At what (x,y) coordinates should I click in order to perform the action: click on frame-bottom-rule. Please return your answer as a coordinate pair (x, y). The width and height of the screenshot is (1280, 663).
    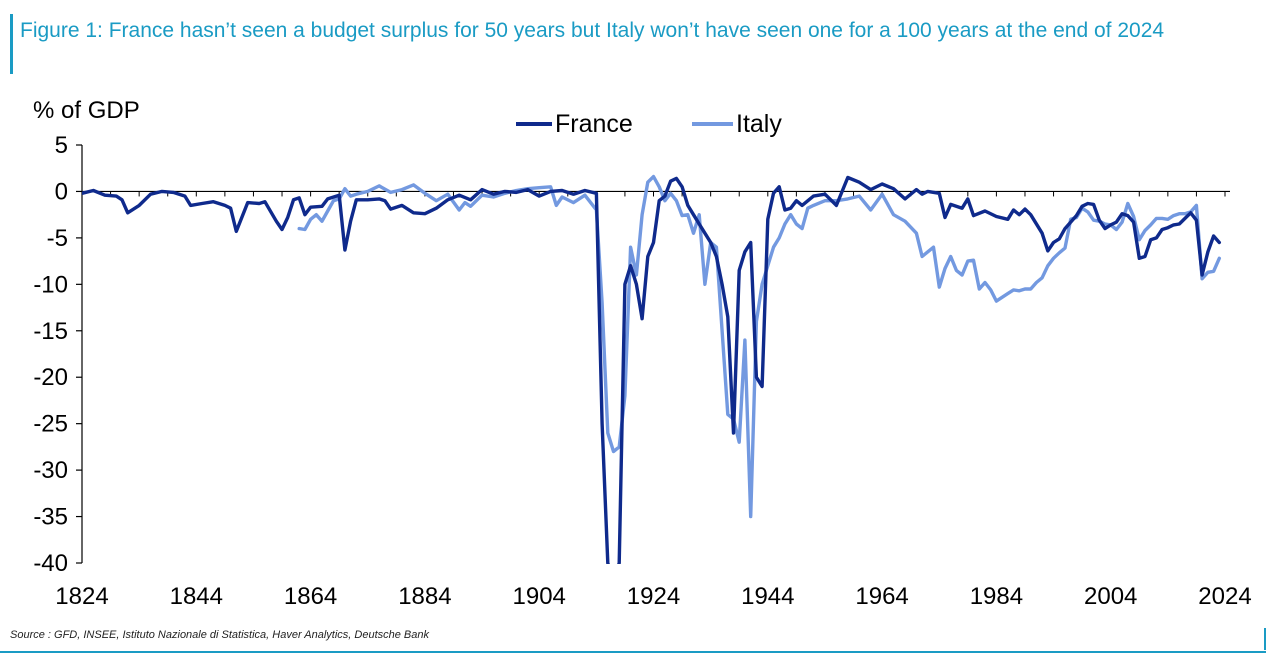
    Looking at the image, I should click on (633, 652).